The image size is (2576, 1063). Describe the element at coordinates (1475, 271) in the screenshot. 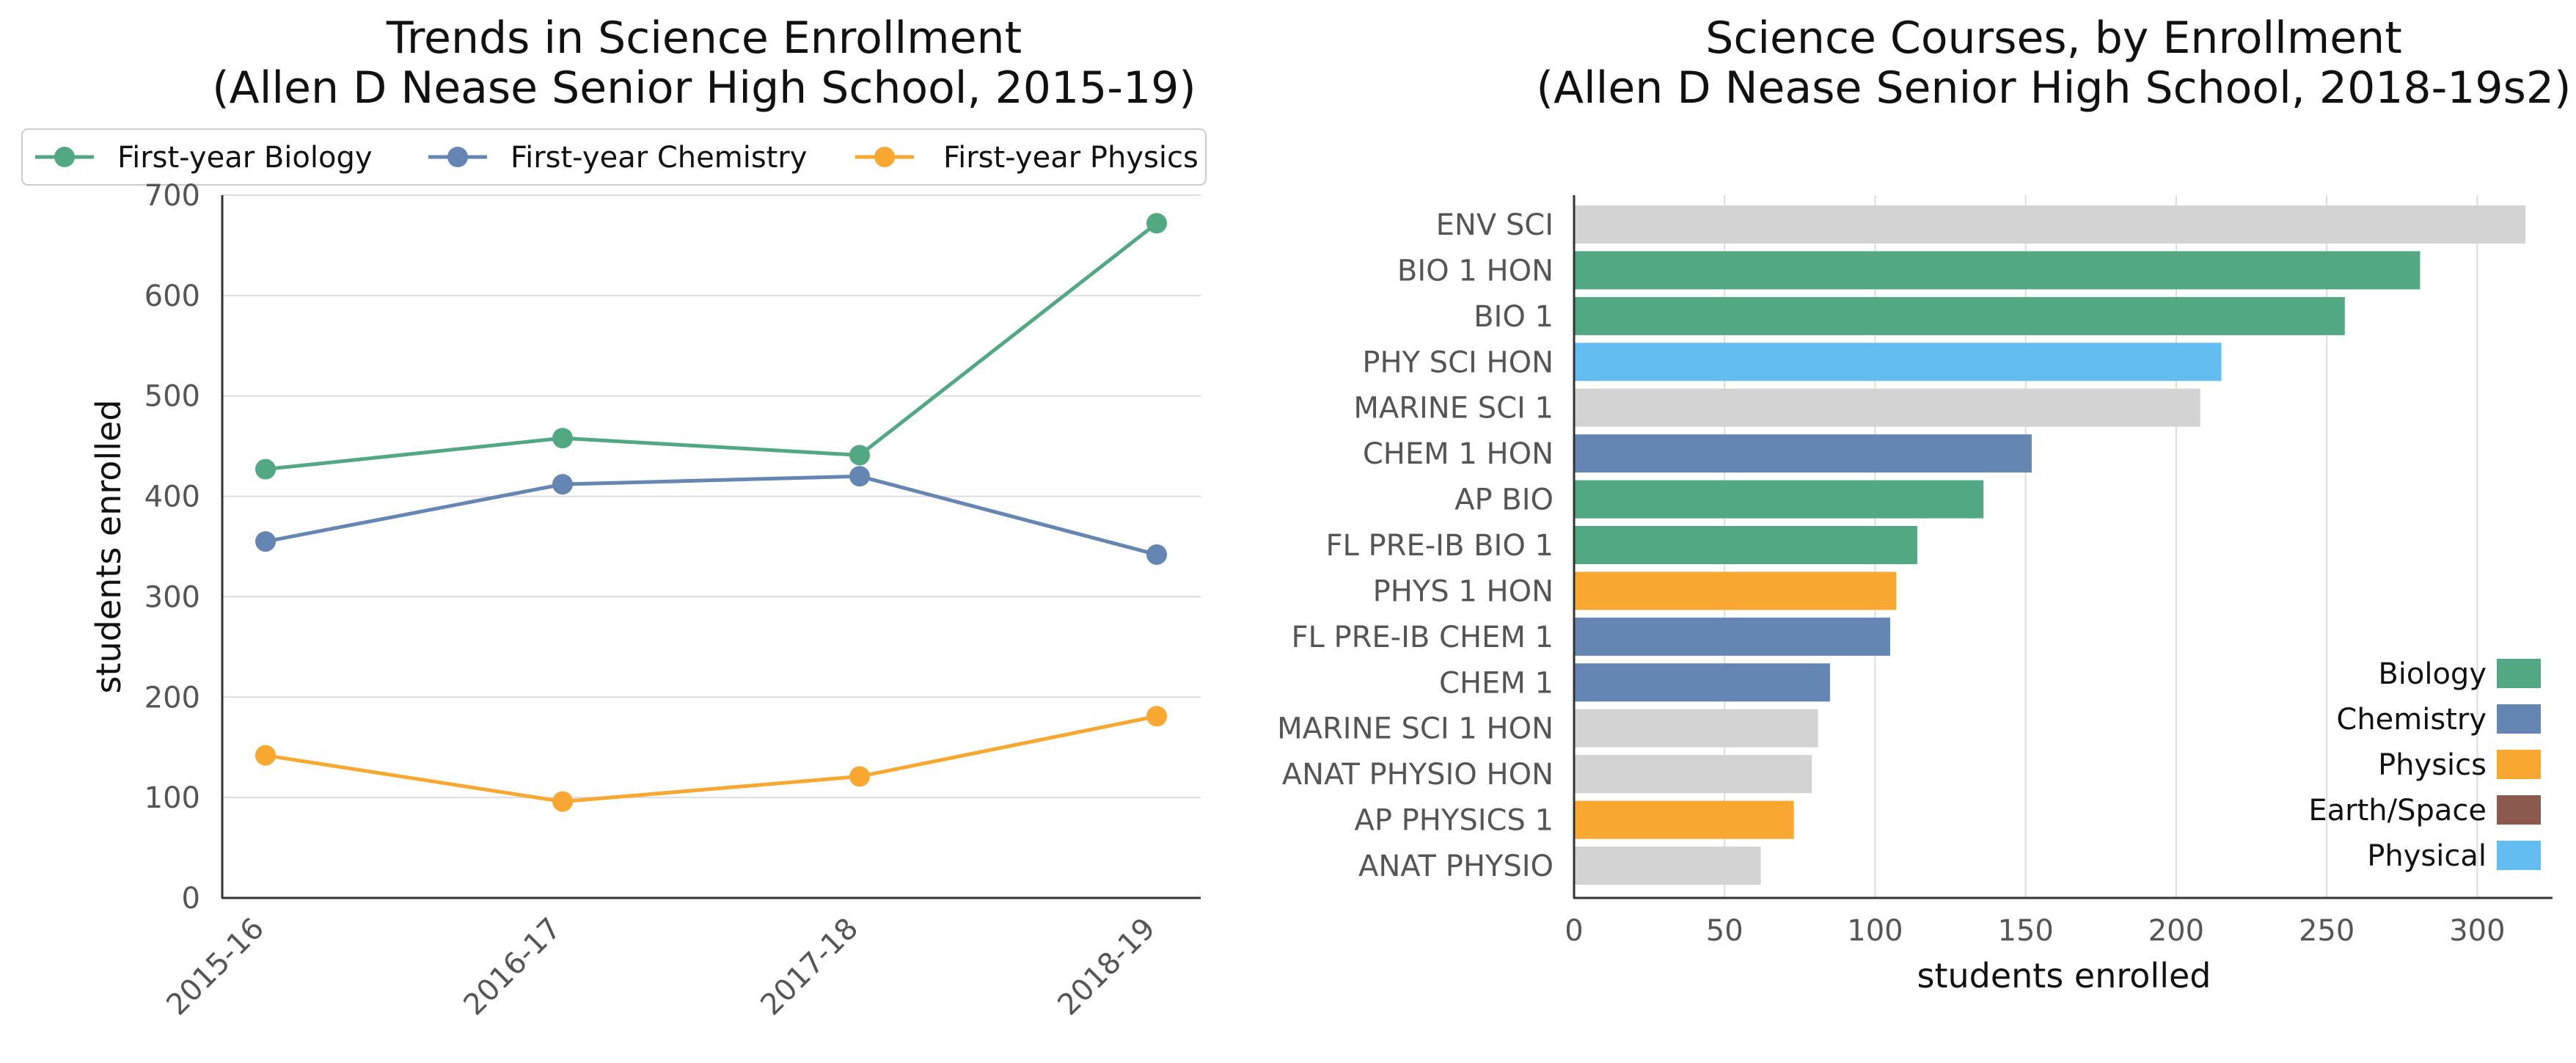

I see `category-label: BIO 1 HON` at that location.